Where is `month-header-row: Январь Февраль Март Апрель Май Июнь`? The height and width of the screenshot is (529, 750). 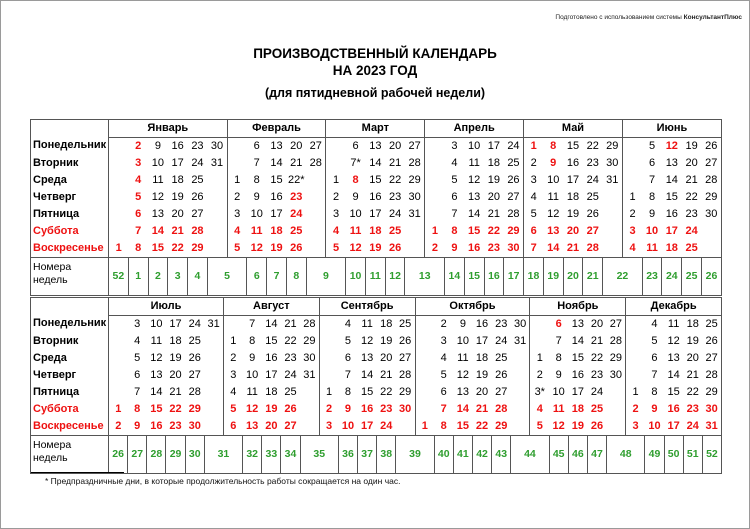 month-header-row: Январь Февраль Март Апрель Май Июнь is located at coordinates (376, 128).